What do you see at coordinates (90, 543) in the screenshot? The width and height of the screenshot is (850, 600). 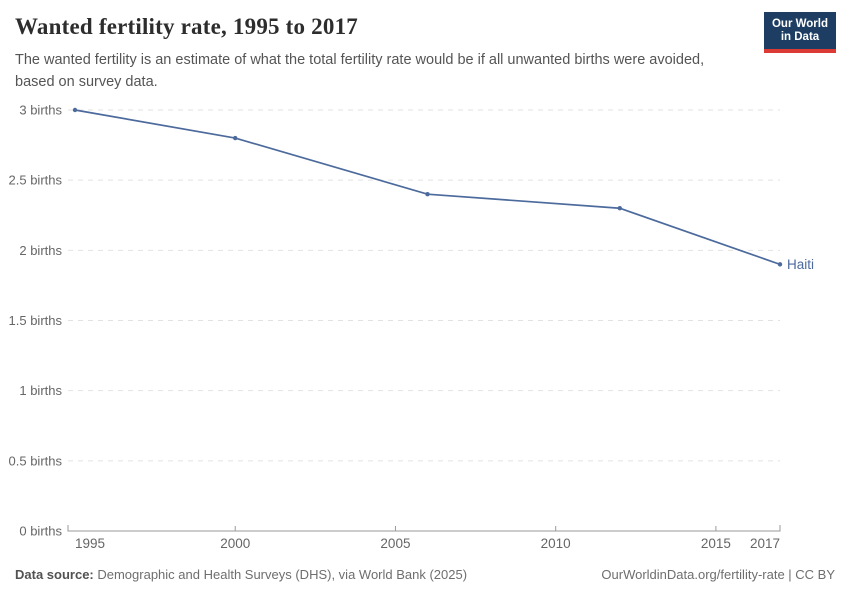 I see `x-tick-label: 1995` at bounding box center [90, 543].